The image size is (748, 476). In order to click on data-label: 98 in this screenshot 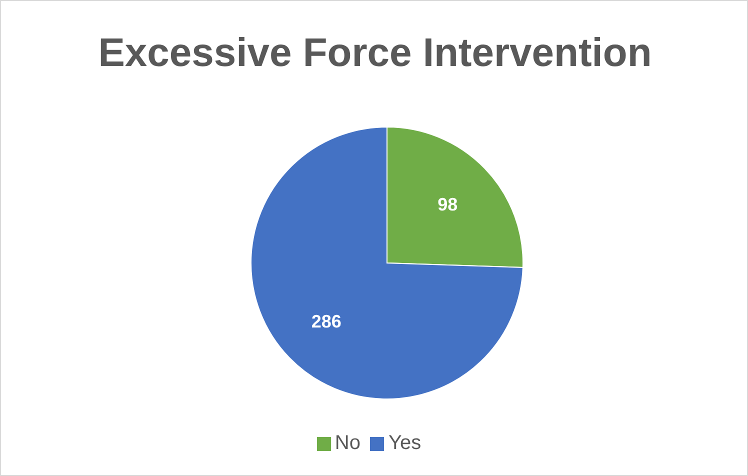, I will do `click(448, 204)`.